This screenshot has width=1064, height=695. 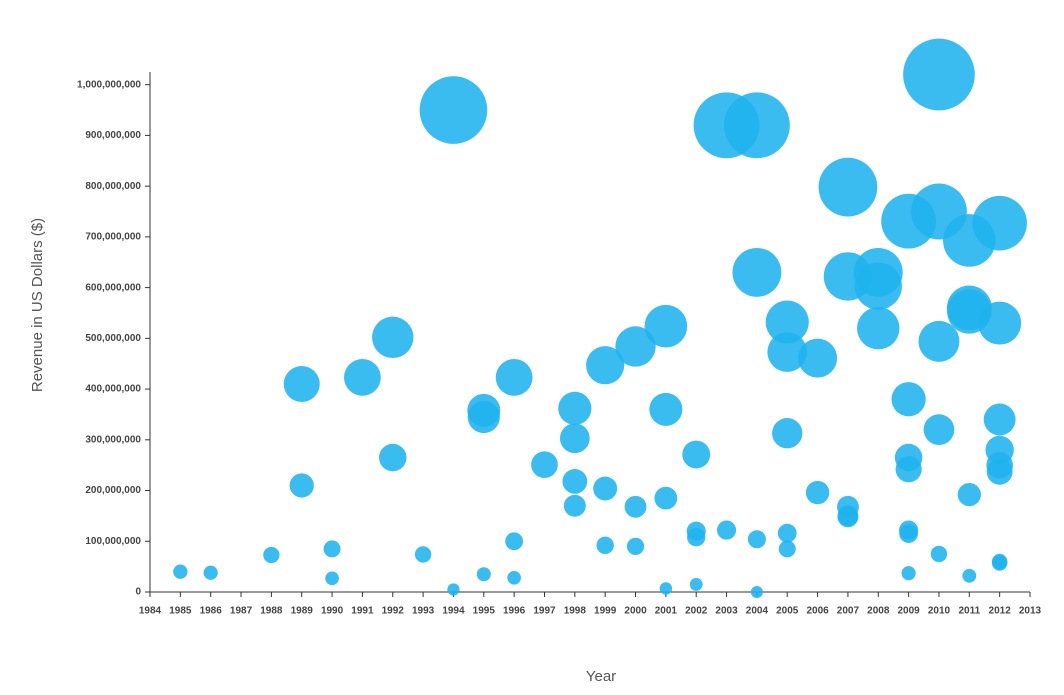 What do you see at coordinates (605, 611) in the screenshot?
I see `x-tick-label: 1999` at bounding box center [605, 611].